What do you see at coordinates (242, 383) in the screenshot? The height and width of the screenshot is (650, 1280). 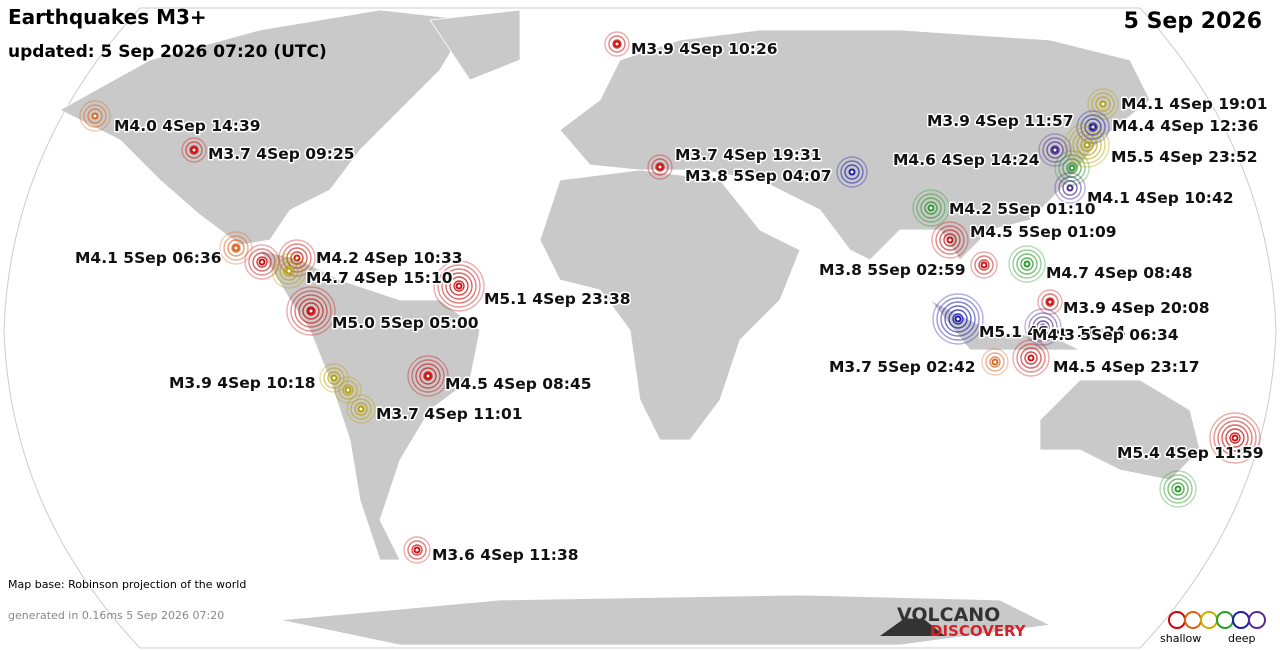 I see `quake-label: M3.9 4Sep 10:18` at bounding box center [242, 383].